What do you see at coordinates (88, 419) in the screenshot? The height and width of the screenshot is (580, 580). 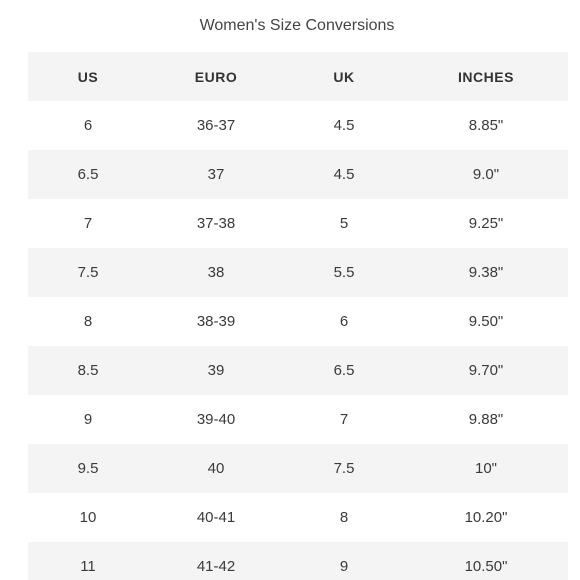 I see `cell-us: 9` at bounding box center [88, 419].